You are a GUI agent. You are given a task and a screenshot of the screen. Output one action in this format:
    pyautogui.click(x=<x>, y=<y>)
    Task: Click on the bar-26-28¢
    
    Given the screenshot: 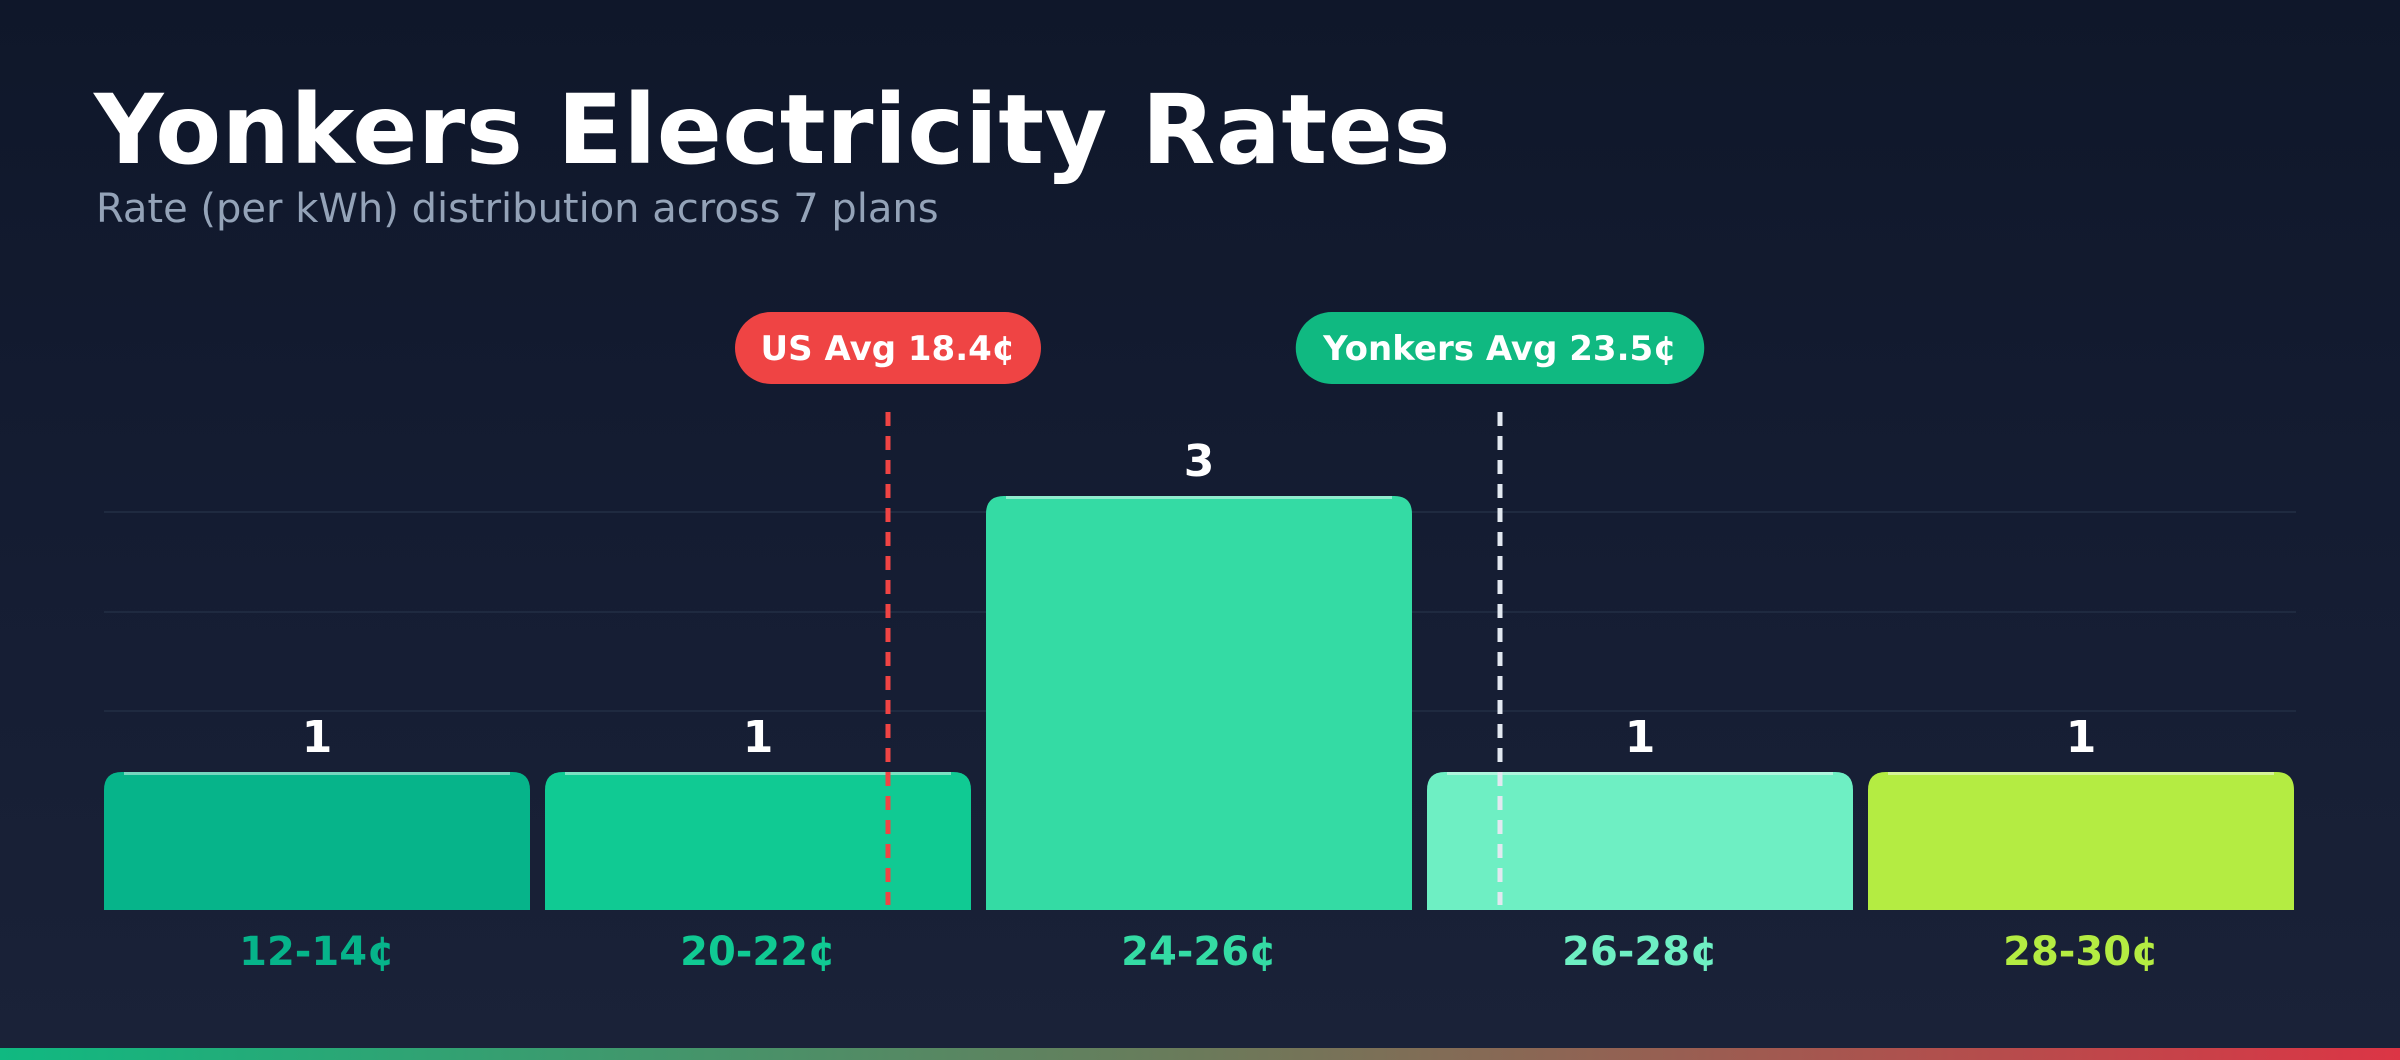 What is the action you would take?
    pyautogui.click(x=1640, y=841)
    